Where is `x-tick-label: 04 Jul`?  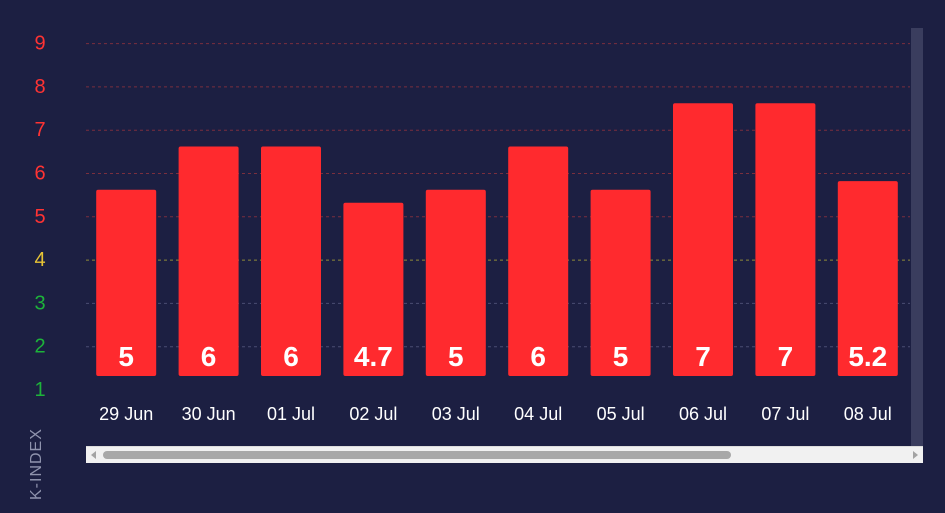
x-tick-label: 04 Jul is located at coordinates (538, 414).